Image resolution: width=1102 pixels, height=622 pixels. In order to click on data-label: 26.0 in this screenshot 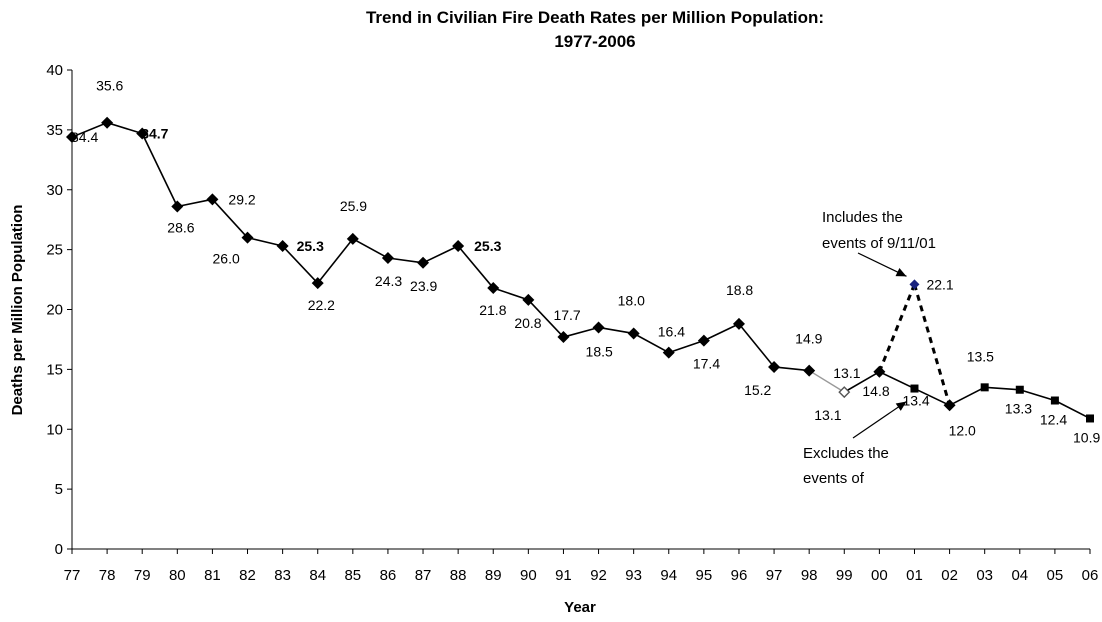, I will do `click(226, 259)`.